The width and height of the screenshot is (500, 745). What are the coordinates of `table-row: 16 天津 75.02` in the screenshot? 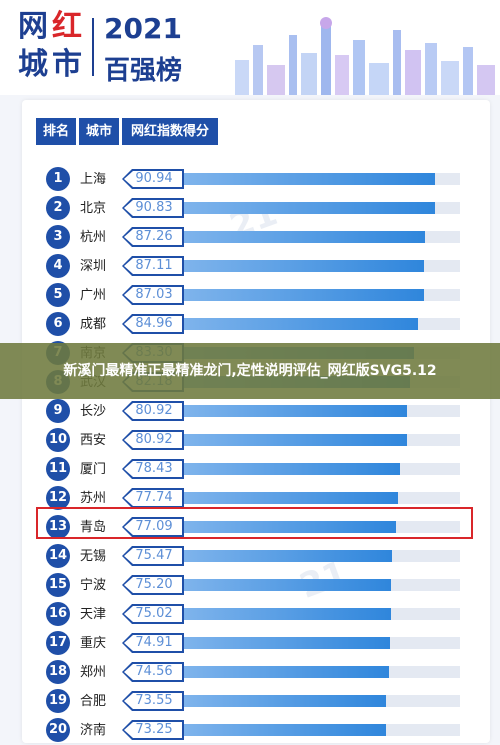 It's located at (250, 614).